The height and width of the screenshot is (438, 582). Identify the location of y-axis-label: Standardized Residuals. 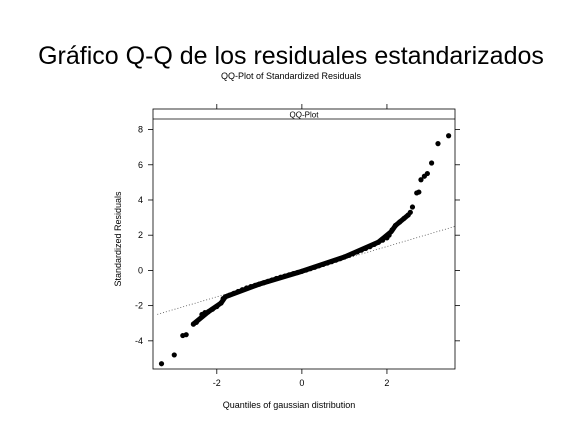
(118, 239).